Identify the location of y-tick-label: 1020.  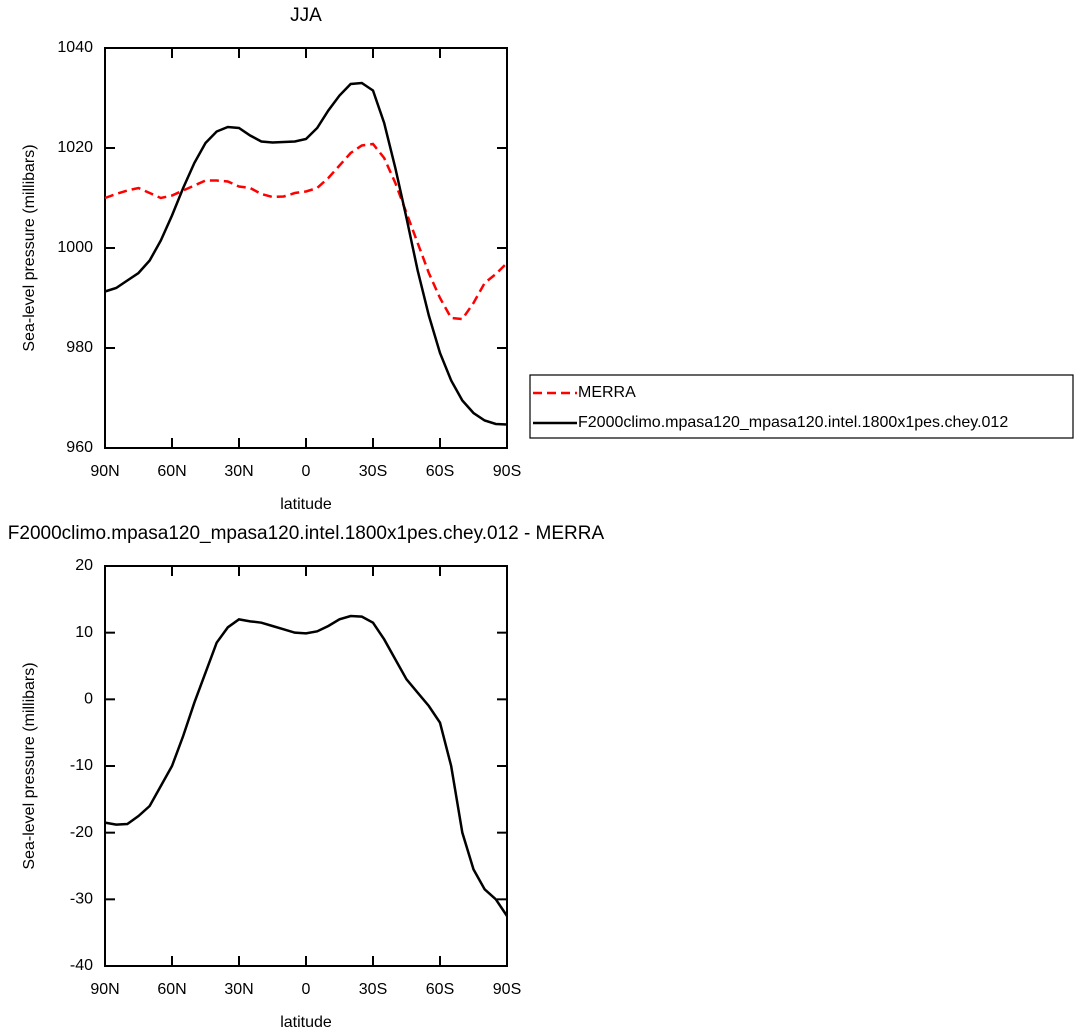
(75, 147).